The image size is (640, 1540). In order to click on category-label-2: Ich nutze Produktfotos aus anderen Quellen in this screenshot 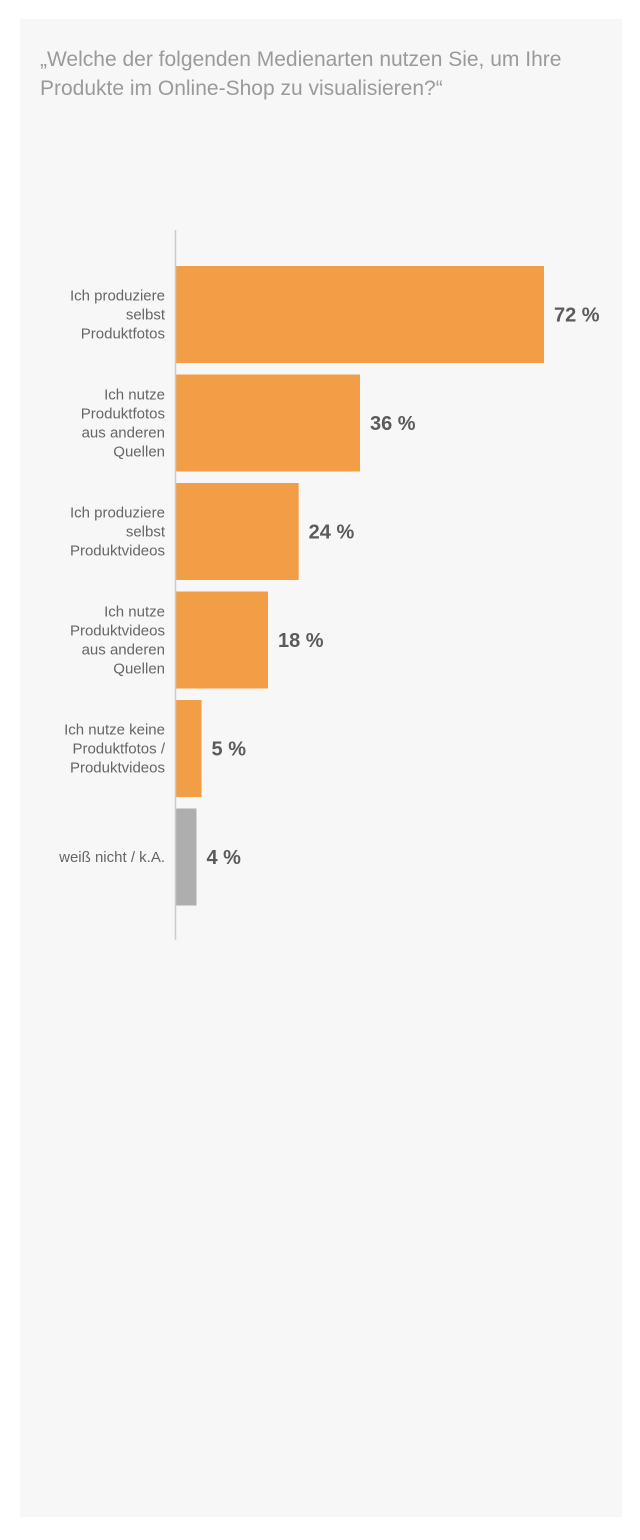, I will do `click(123, 424)`.